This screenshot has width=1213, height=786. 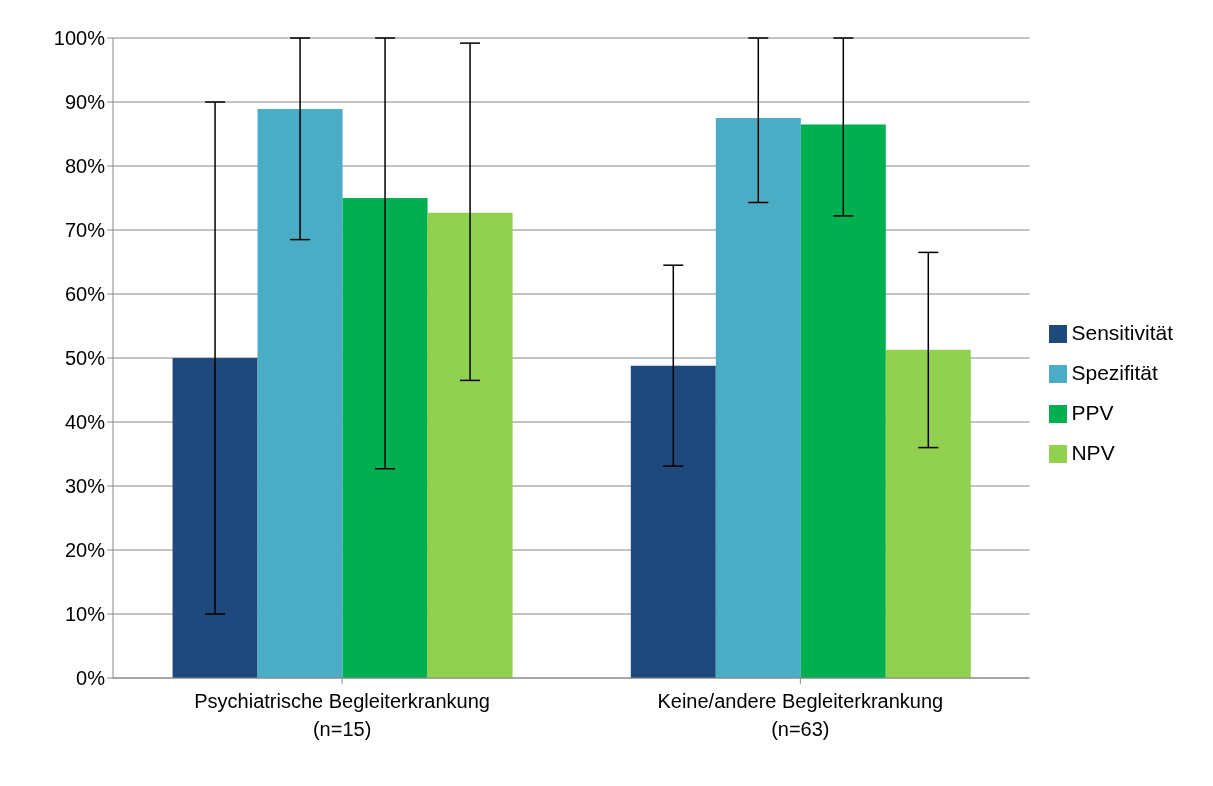 What do you see at coordinates (85, 102) in the screenshot?
I see `y-tick-label: 90%` at bounding box center [85, 102].